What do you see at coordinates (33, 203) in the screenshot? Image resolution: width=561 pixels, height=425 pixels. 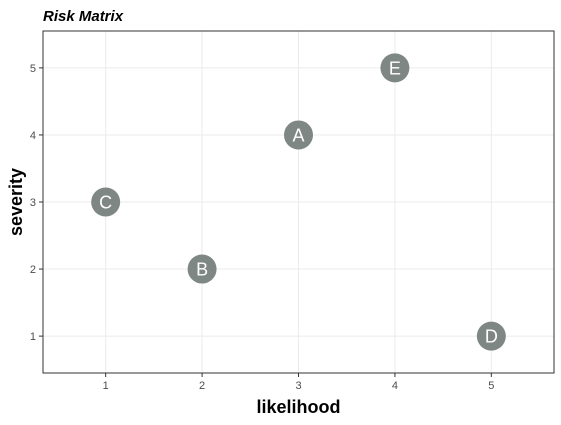 I see `y-tick-label: 3` at bounding box center [33, 203].